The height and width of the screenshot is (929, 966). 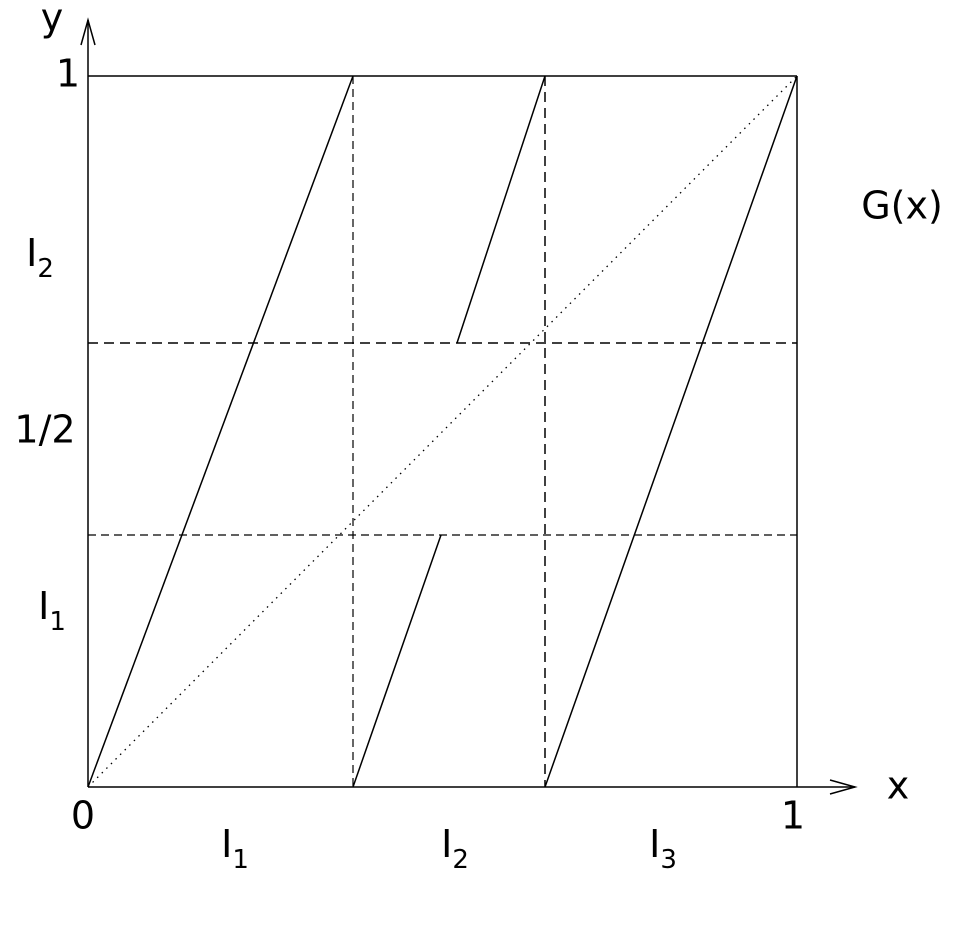 What do you see at coordinates (793, 816) in the screenshot?
I see `x-tick-label: 1` at bounding box center [793, 816].